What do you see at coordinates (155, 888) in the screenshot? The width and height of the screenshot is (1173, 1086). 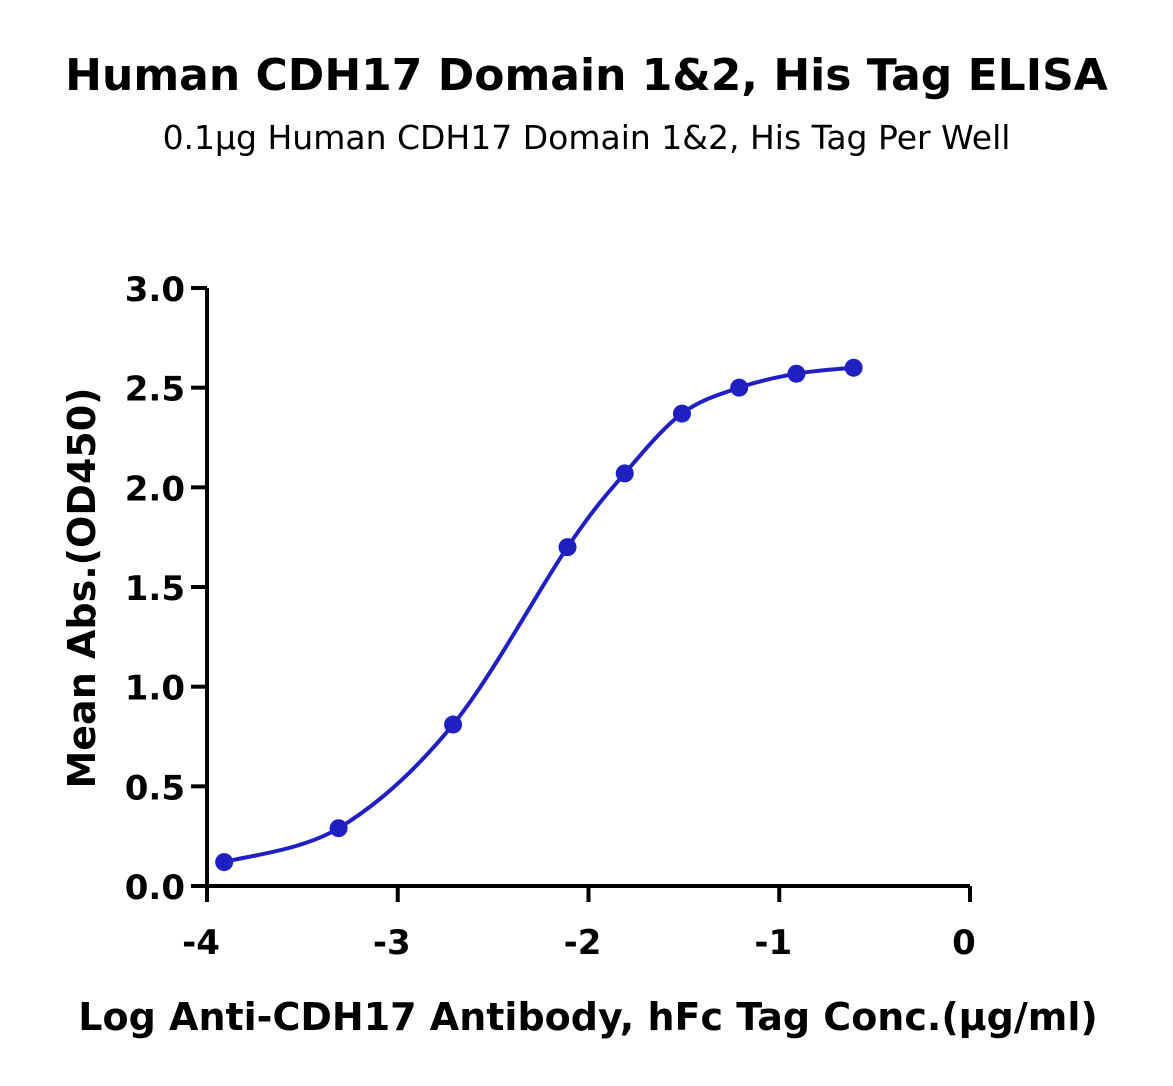 I see `y-tick-label: 0.0` at bounding box center [155, 888].